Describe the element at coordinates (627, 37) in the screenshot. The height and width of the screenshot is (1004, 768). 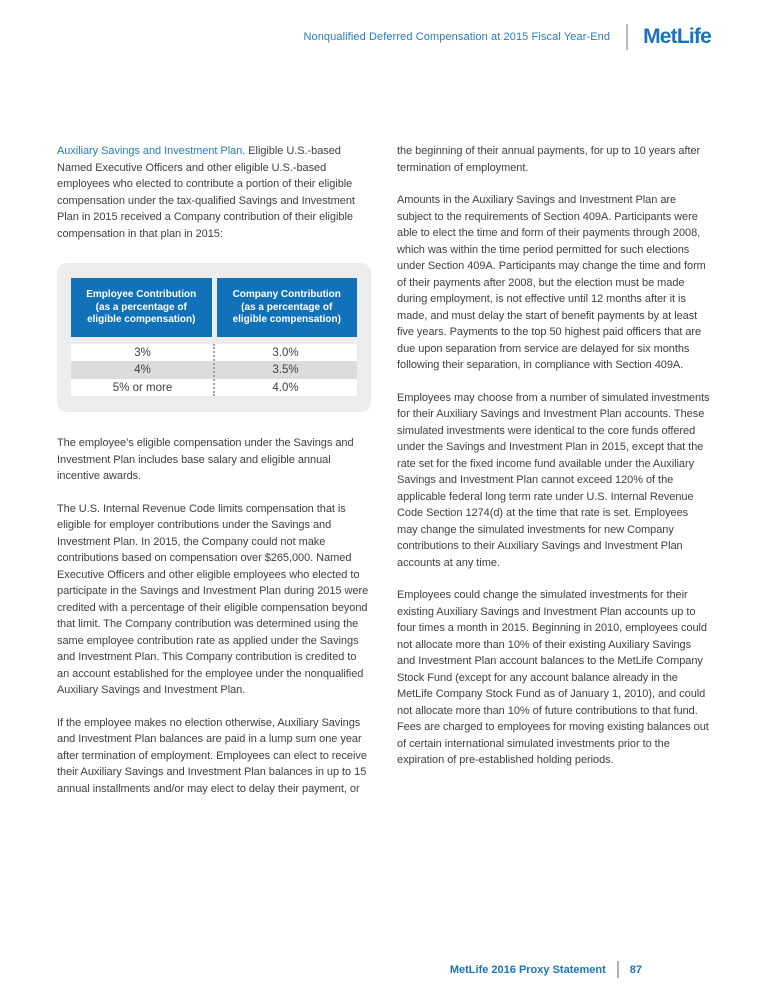
I see `header-divider` at that location.